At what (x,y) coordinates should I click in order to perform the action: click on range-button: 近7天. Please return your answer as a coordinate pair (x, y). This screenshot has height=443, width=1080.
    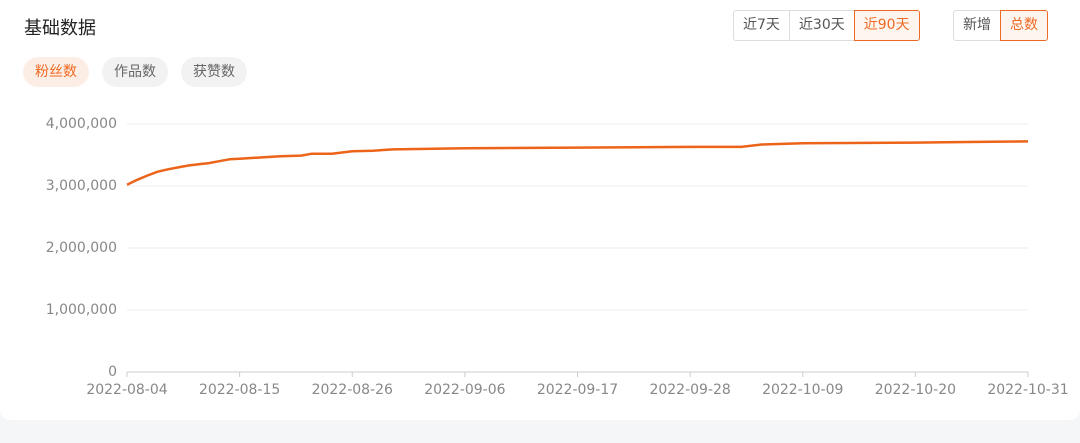
    Looking at the image, I should click on (761, 25).